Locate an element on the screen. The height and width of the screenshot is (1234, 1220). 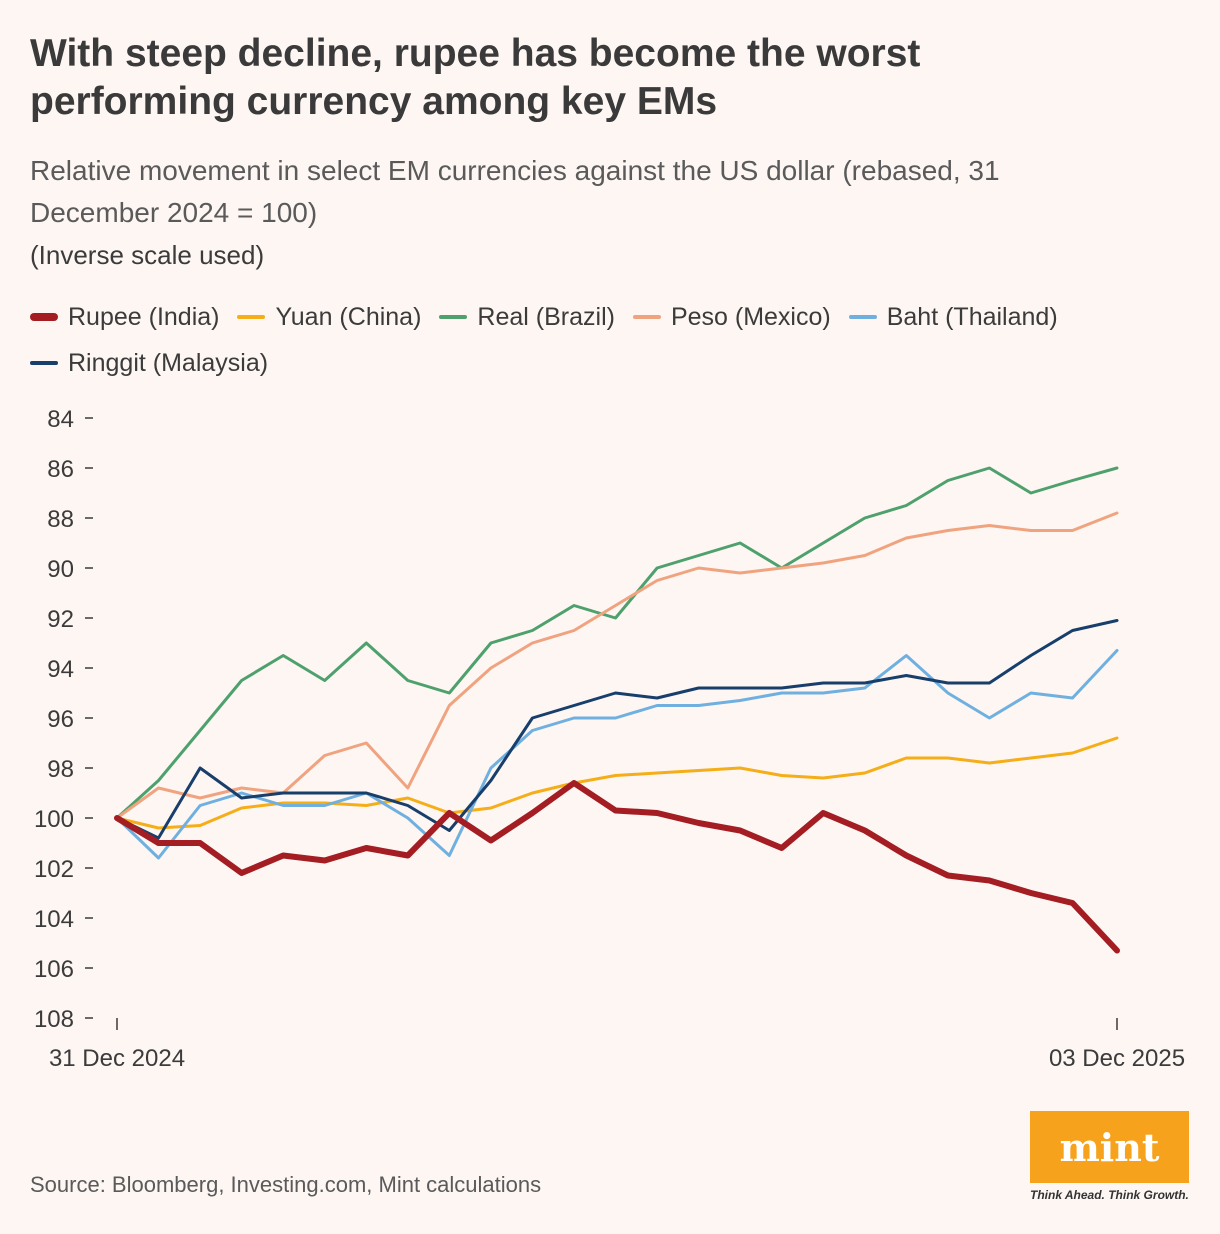
y-tick-label: 106 is located at coordinates (54, 969).